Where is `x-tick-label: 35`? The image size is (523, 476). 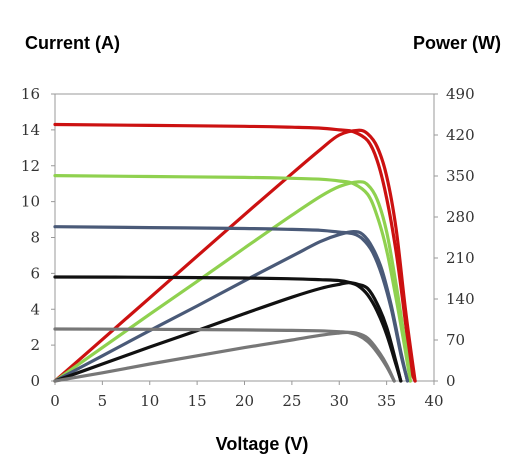
x-tick-label: 35 is located at coordinates (386, 401).